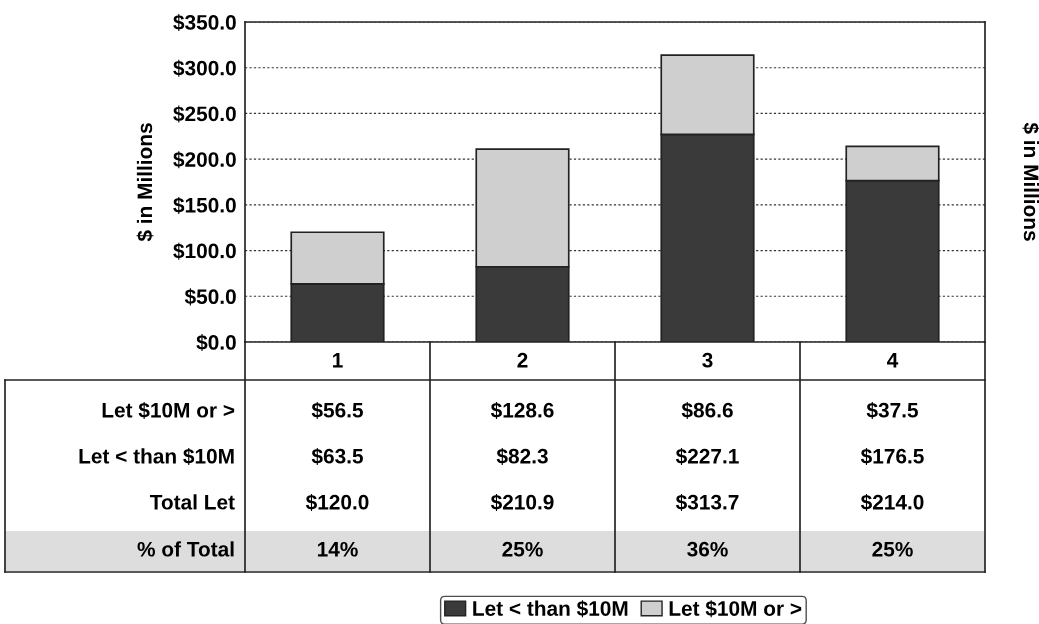  I want to click on x-tick-label: 2, so click(522, 360).